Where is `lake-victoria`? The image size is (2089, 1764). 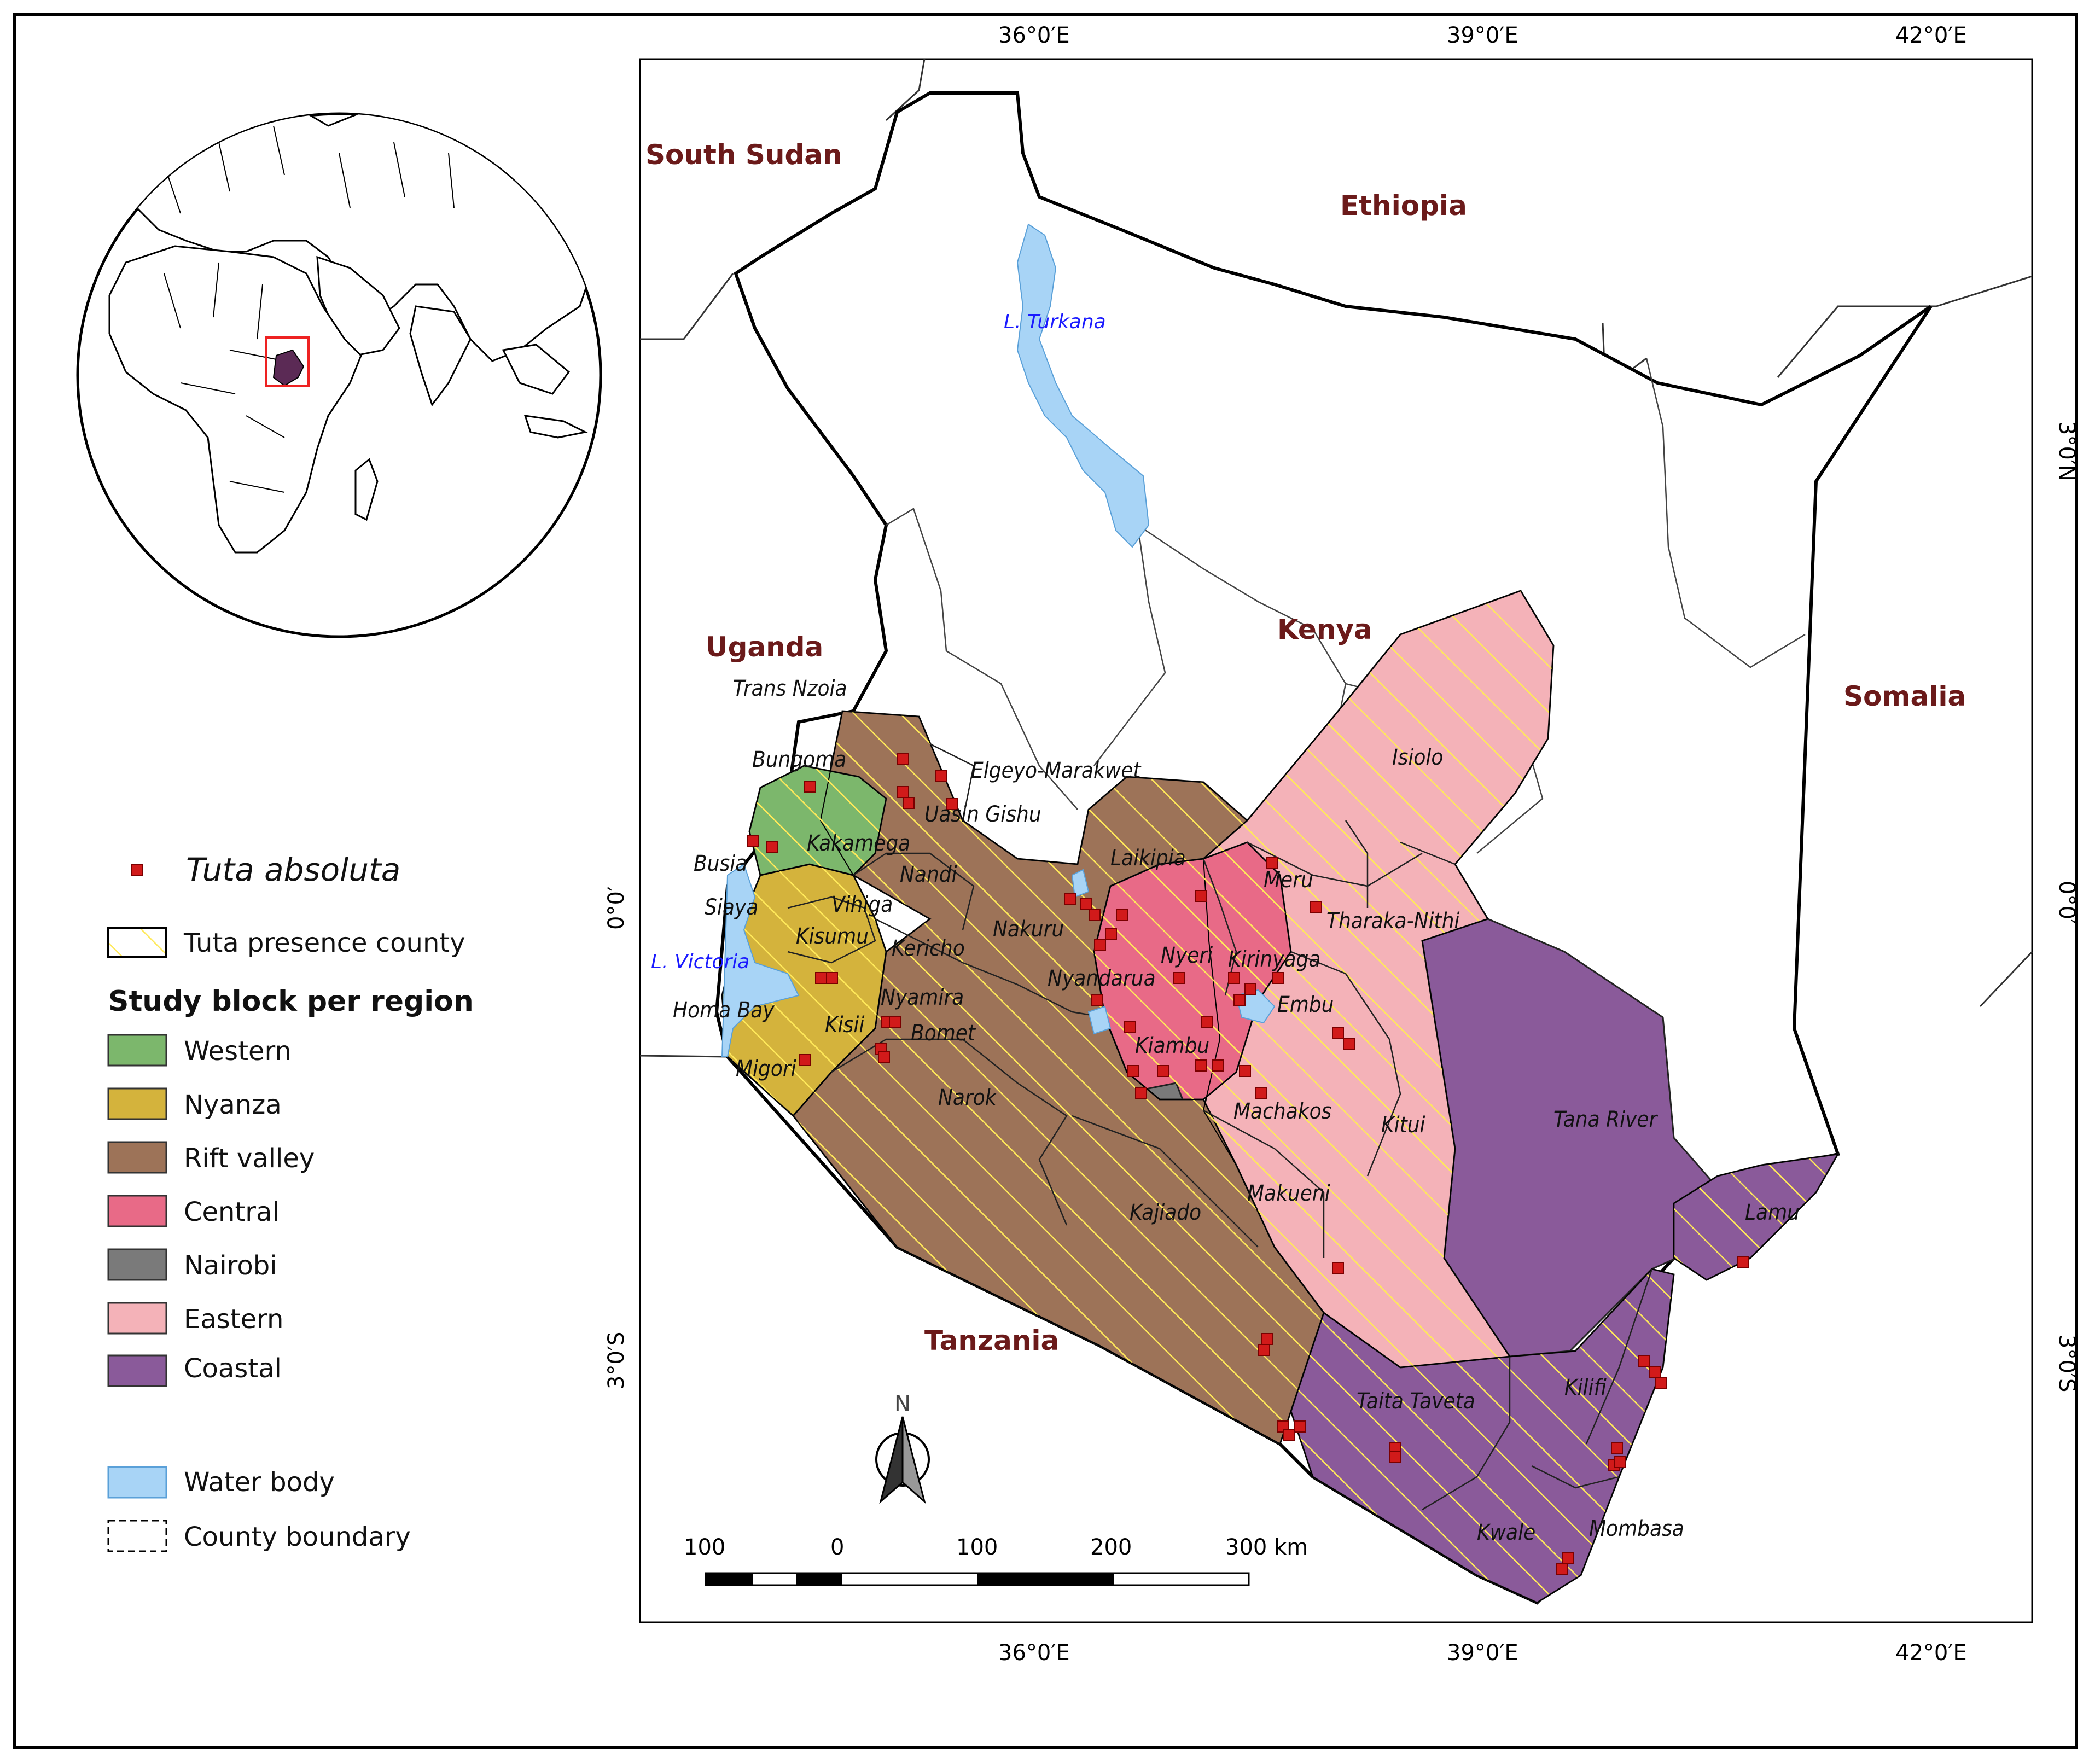 lake-victoria is located at coordinates (760, 960).